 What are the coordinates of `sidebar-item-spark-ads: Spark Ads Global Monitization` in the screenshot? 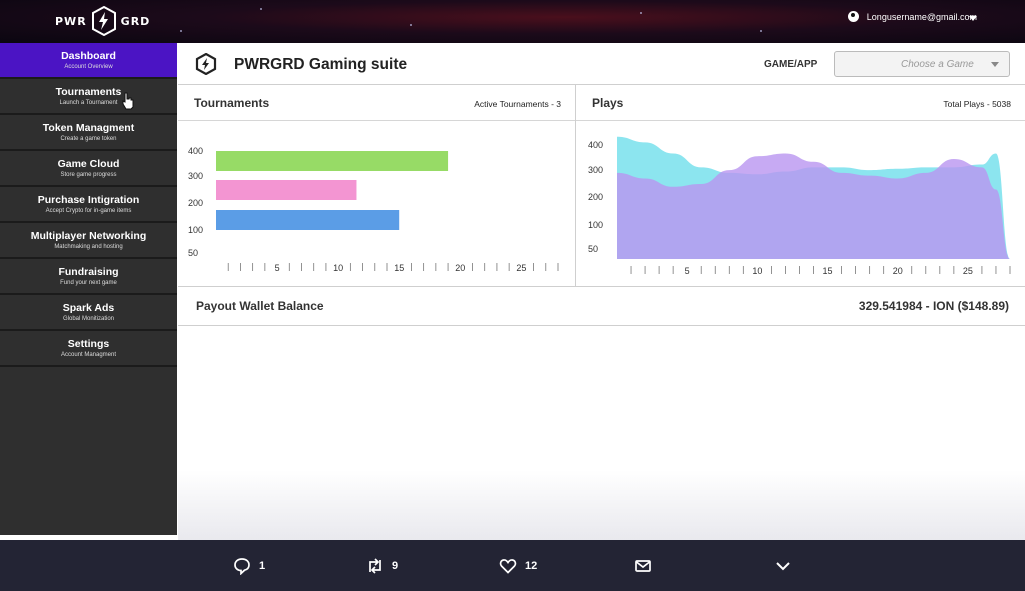 It's located at (88, 313).